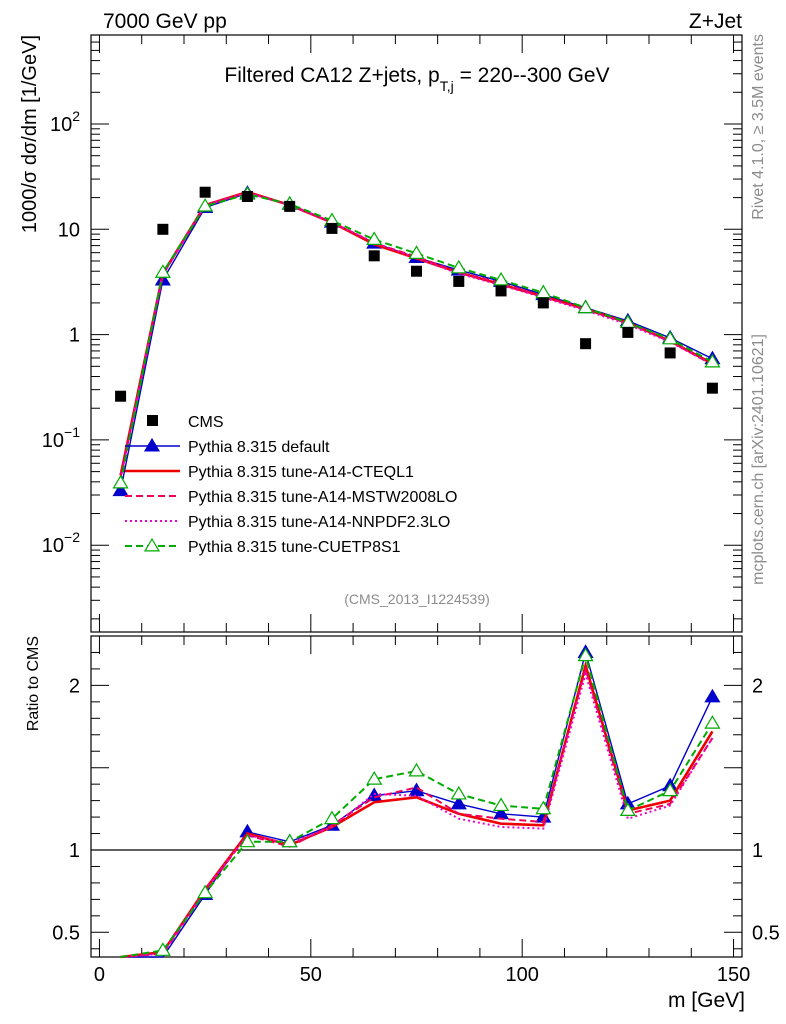 The image size is (786, 1024). I want to click on mcplots-label: mcplots.cern.ch [arXiv:2401.10621], so click(758, 459).